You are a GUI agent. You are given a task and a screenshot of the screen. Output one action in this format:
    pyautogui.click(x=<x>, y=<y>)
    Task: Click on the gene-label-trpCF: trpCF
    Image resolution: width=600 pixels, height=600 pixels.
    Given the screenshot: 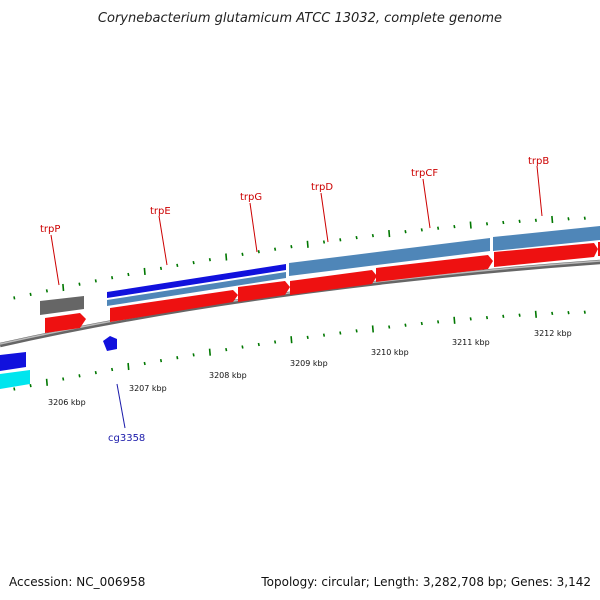 What is the action you would take?
    pyautogui.click(x=424, y=173)
    